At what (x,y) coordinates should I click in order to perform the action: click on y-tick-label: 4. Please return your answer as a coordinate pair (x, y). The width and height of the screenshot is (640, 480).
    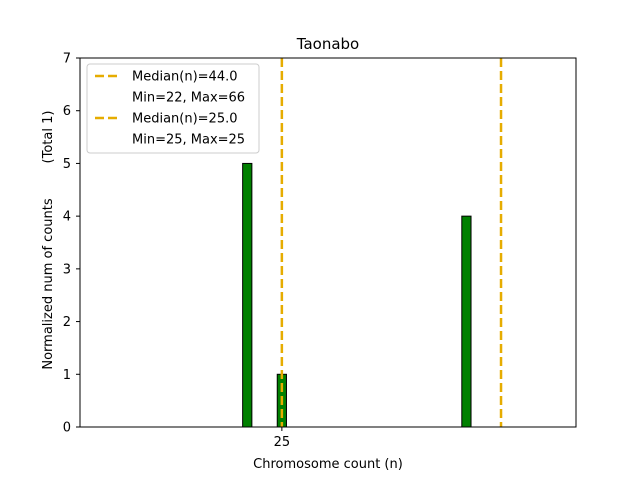
    Looking at the image, I should click on (67, 217).